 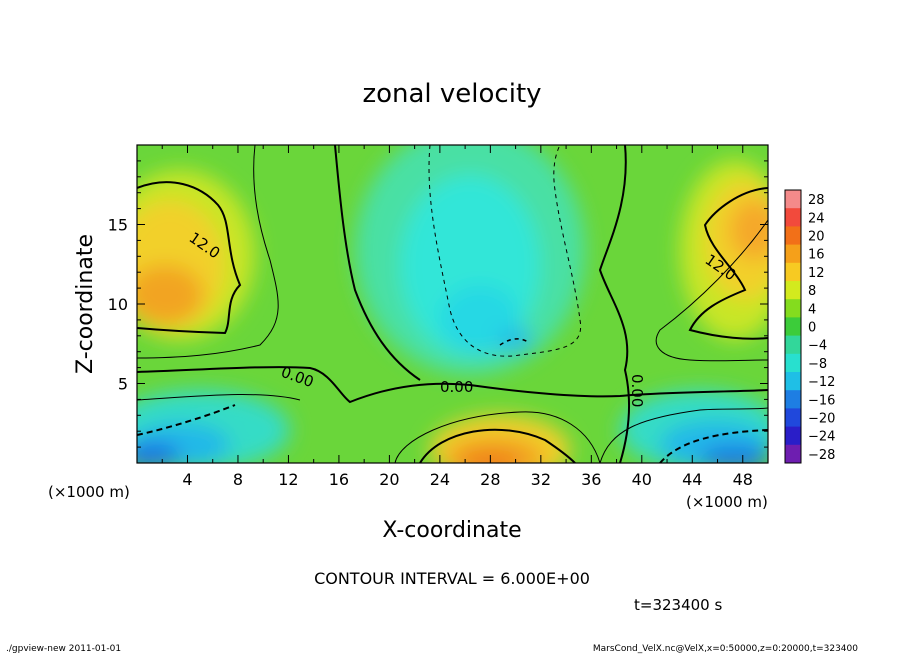 What do you see at coordinates (812, 309) in the screenshot?
I see `colorbar-label: 4` at bounding box center [812, 309].